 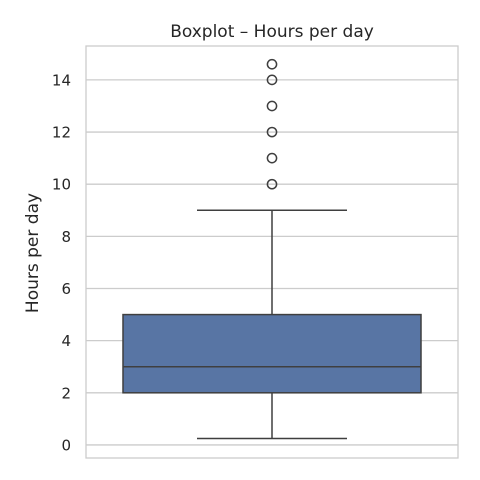 I want to click on chart-title: Boxplot – Hours per day, so click(x=272, y=32).